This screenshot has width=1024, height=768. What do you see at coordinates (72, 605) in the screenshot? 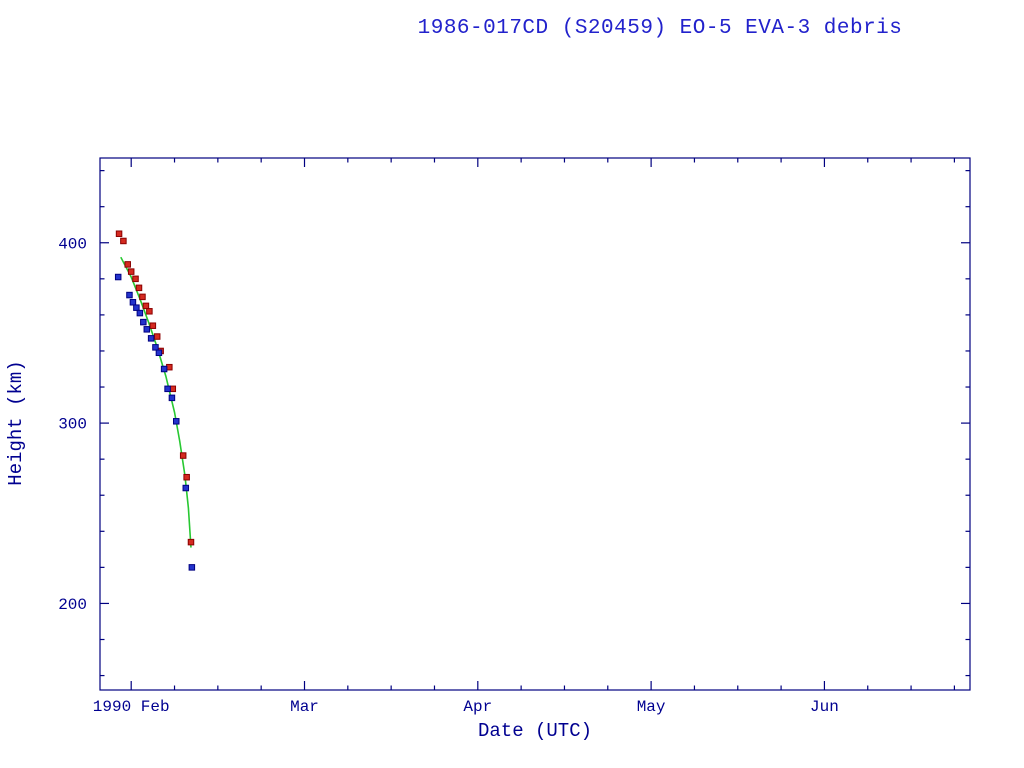
I see `y-tick-label: 200` at bounding box center [72, 605].